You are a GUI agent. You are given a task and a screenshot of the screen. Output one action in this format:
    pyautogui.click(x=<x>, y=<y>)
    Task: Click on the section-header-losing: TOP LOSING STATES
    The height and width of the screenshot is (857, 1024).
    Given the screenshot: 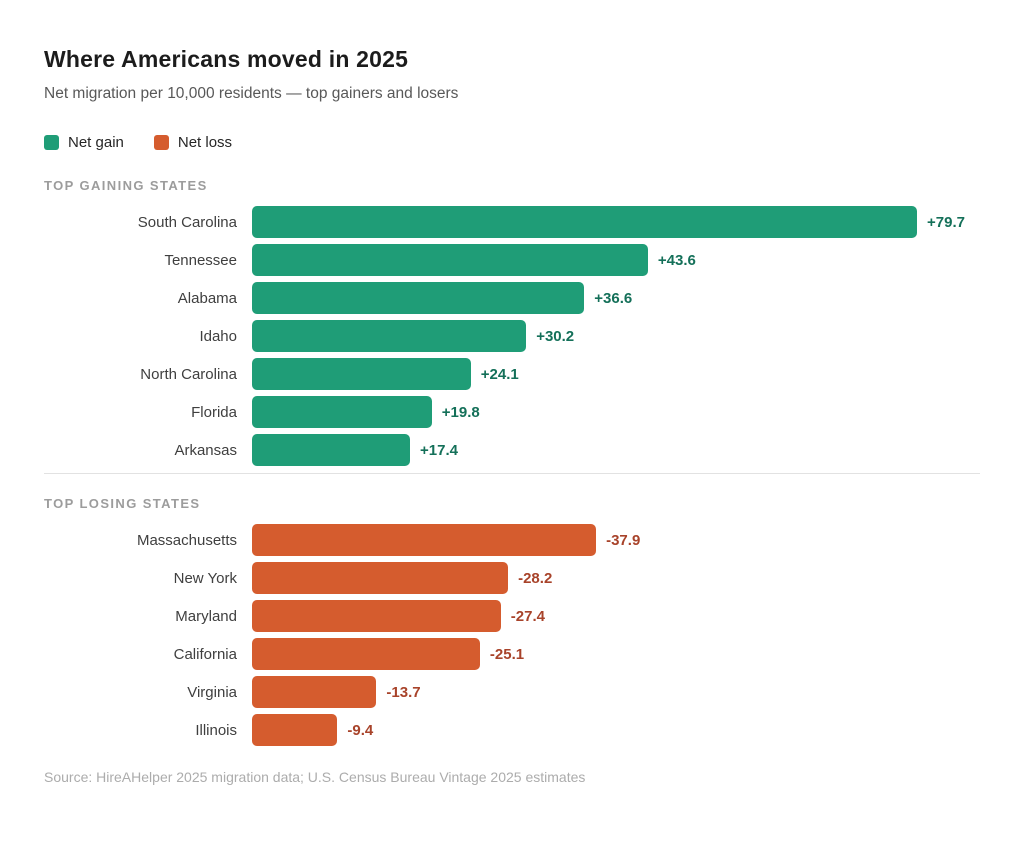 What is the action you would take?
    pyautogui.click(x=122, y=503)
    